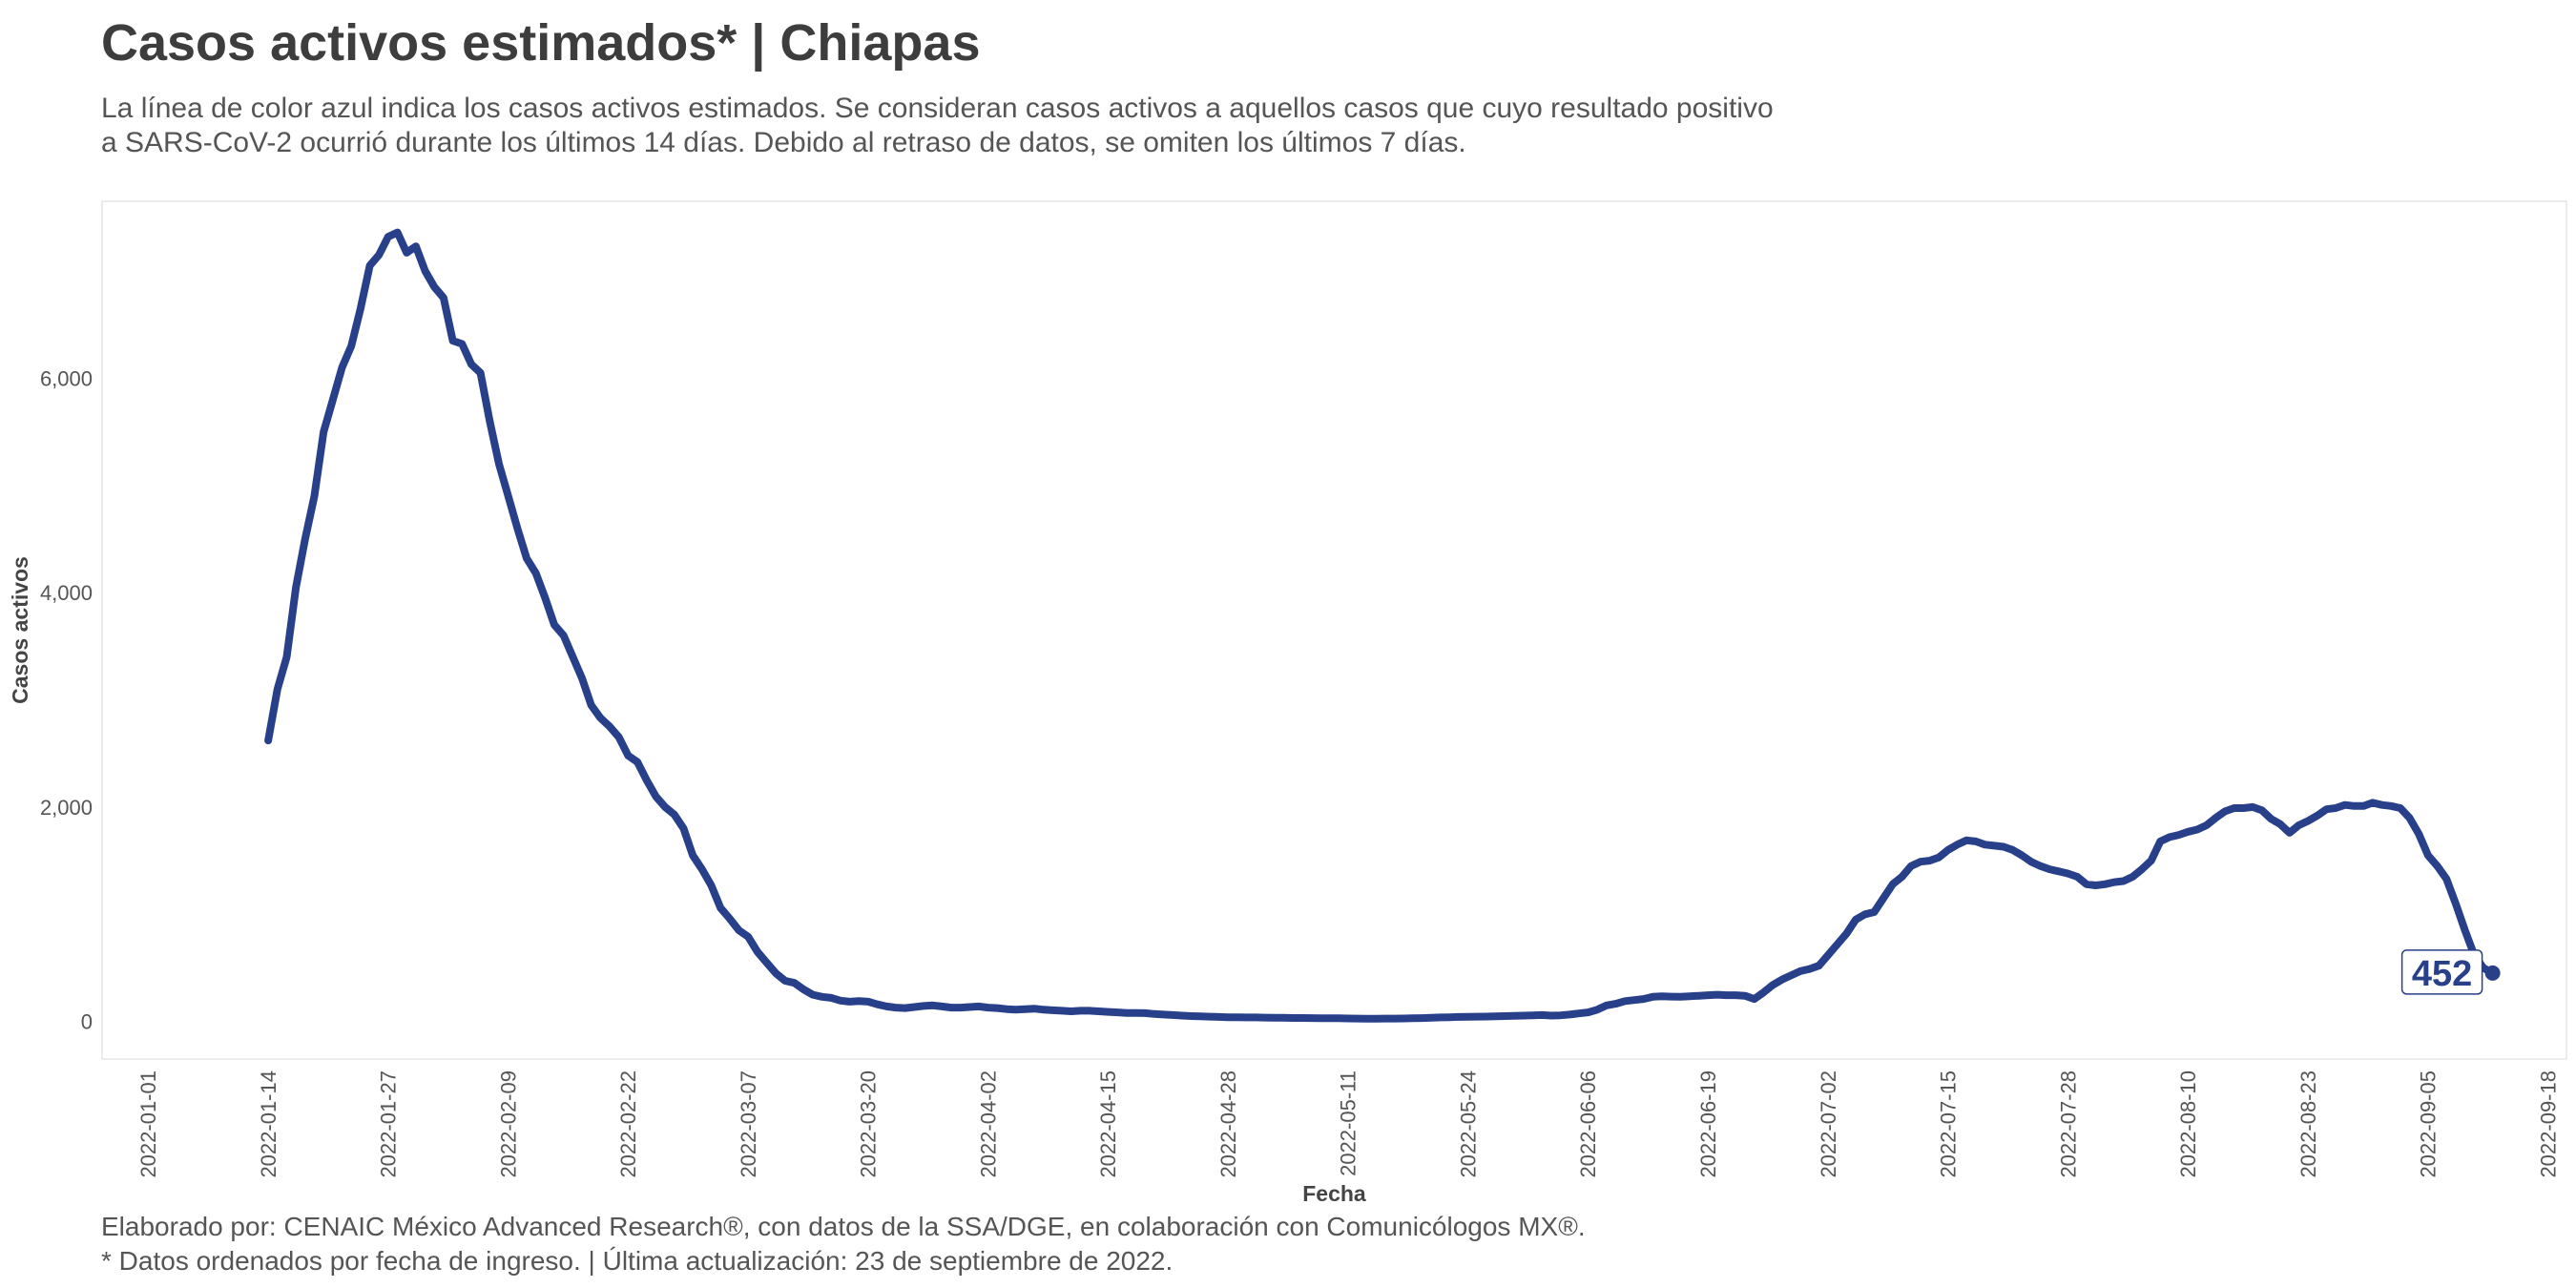  Describe the element at coordinates (268, 1124) in the screenshot. I see `x-tick-label: 2022-01-14` at that location.